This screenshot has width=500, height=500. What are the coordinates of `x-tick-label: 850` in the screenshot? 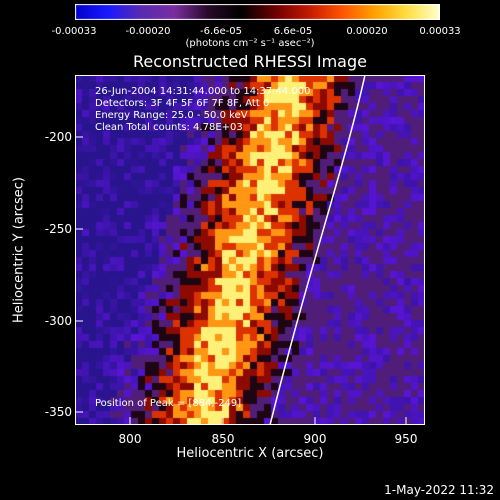 It's located at (223, 439).